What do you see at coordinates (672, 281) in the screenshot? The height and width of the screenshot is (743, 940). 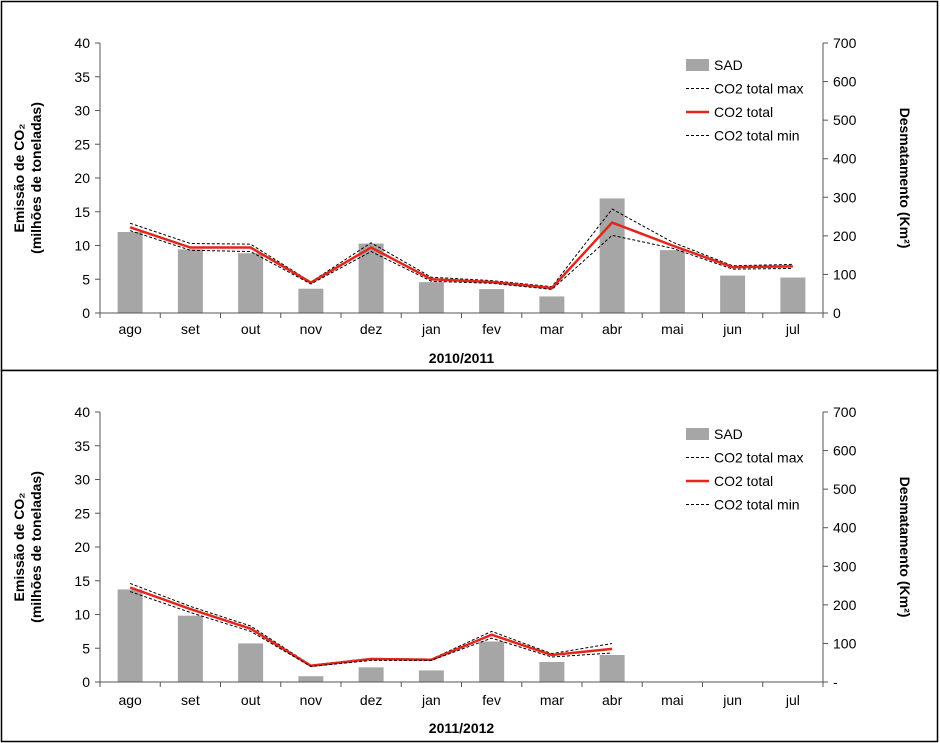 I see `bar-sad-mai` at bounding box center [672, 281].